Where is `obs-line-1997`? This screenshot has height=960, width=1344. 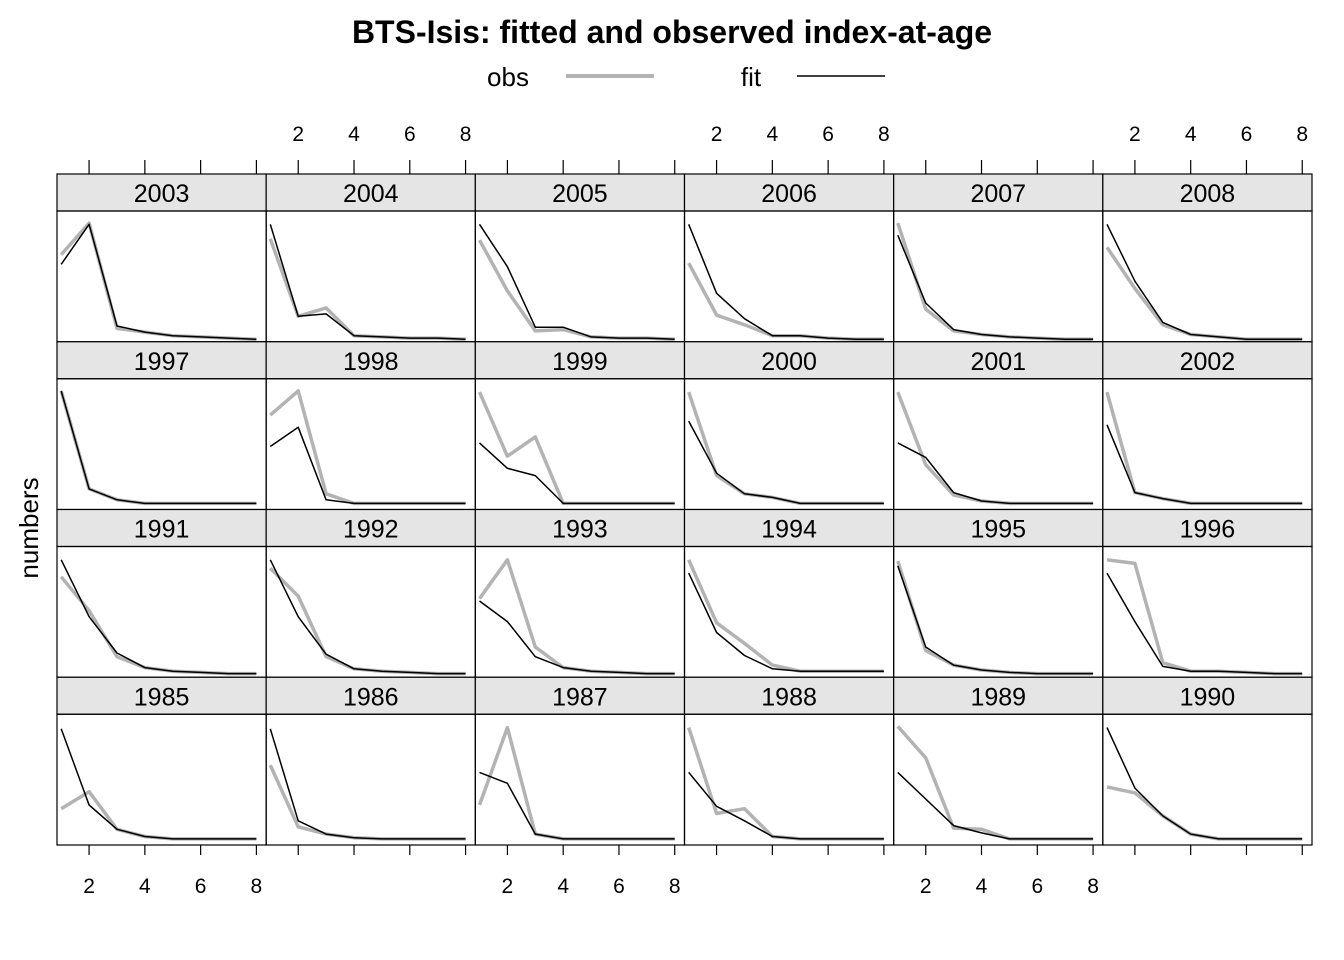
obs-line-1997 is located at coordinates (158, 448).